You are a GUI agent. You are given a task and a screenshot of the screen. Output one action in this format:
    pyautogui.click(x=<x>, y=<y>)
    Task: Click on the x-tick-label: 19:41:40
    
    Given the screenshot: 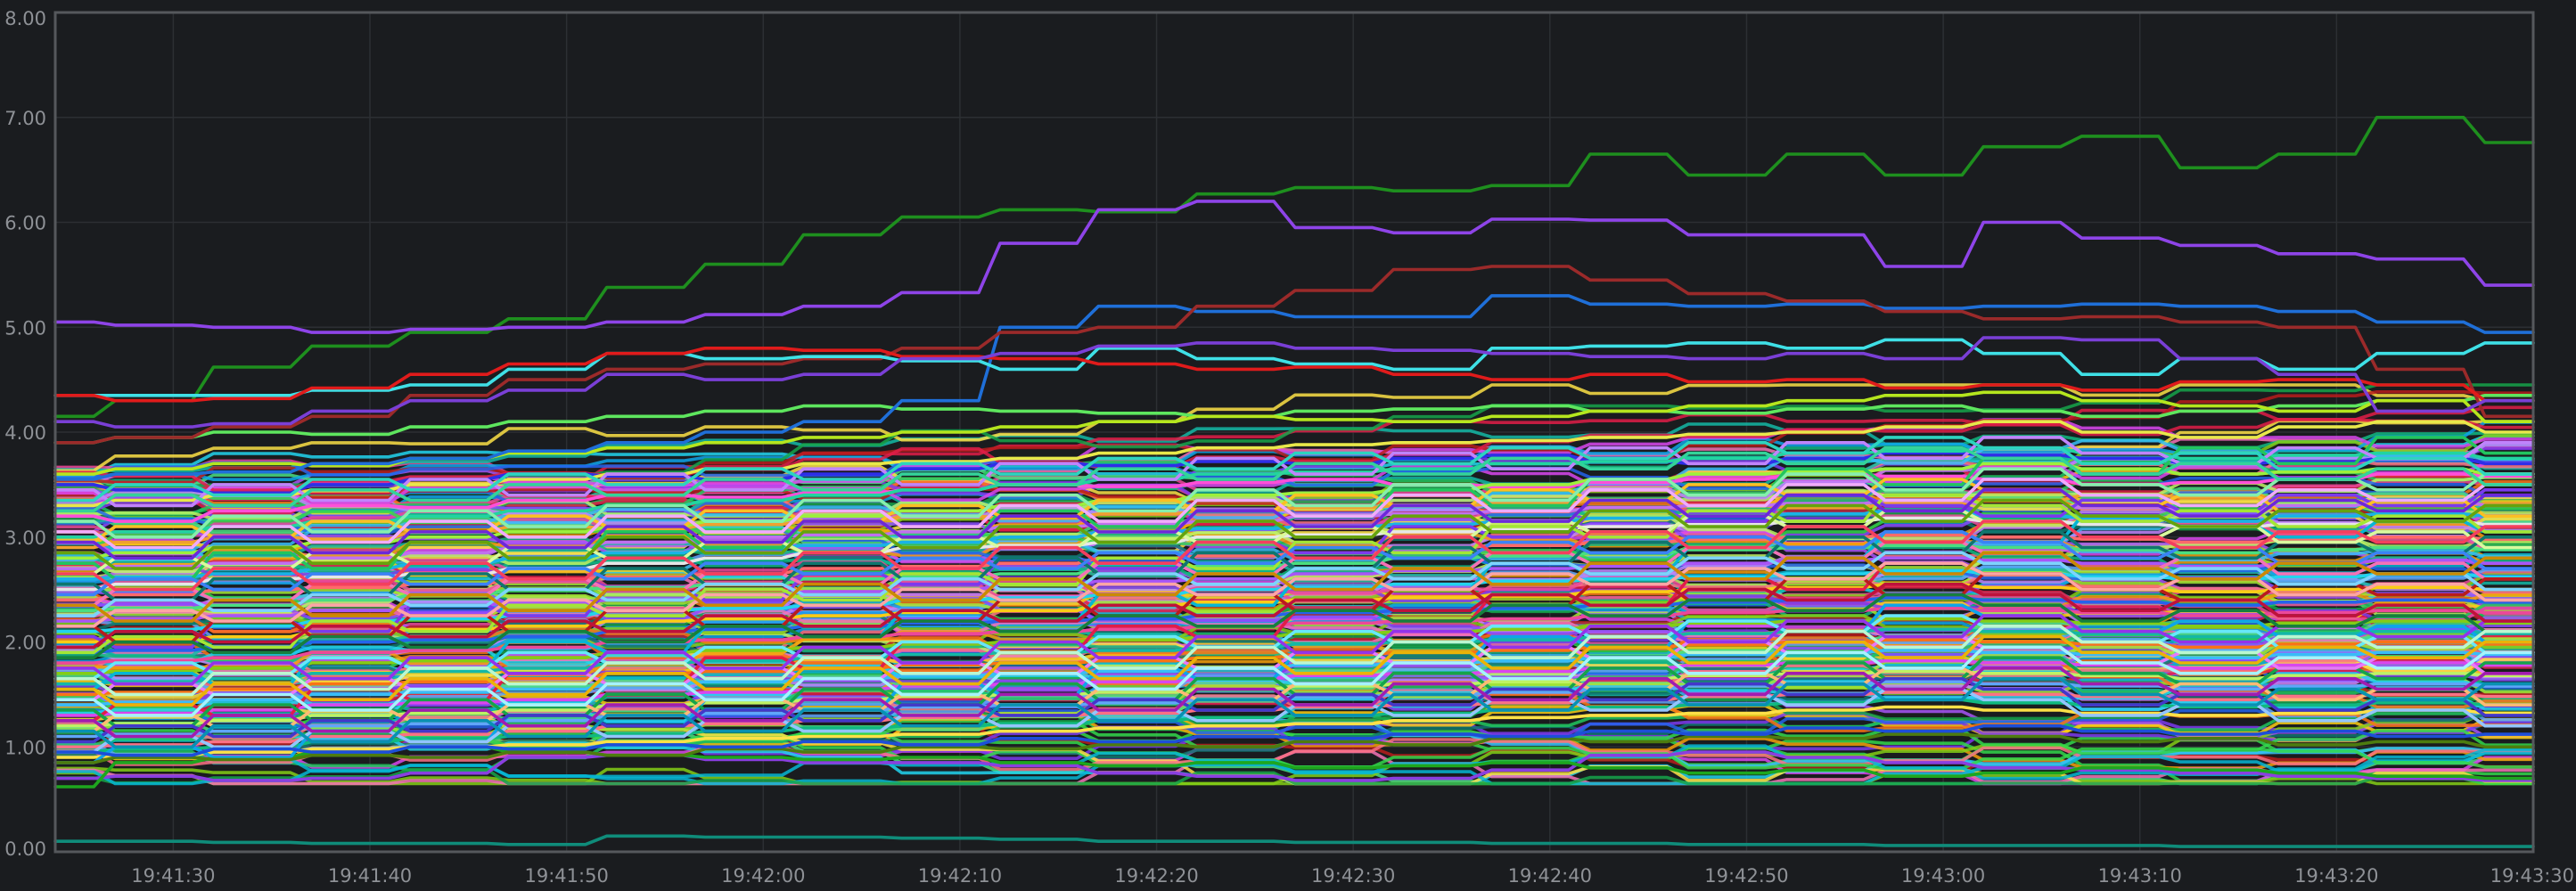 What is the action you would take?
    pyautogui.click(x=370, y=876)
    